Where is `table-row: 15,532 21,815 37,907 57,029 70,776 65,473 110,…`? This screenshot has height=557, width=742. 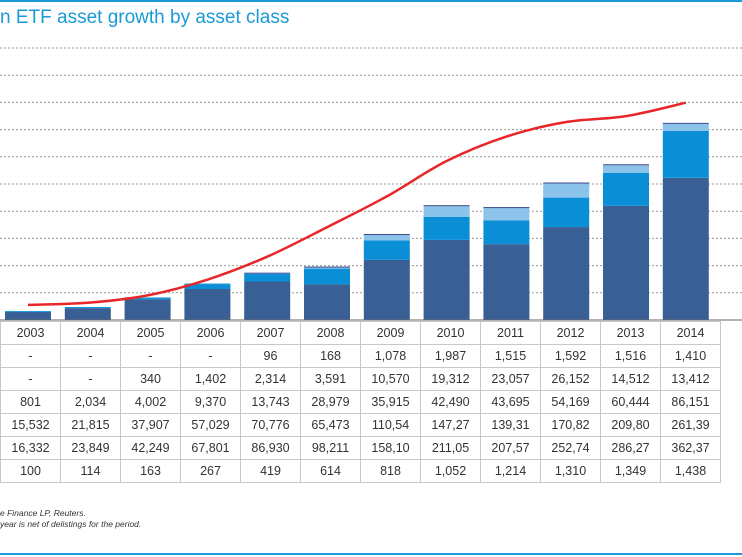
table-row: 15,532 21,815 37,907 57,029 70,776 65,473 110,… is located at coordinates (360, 425).